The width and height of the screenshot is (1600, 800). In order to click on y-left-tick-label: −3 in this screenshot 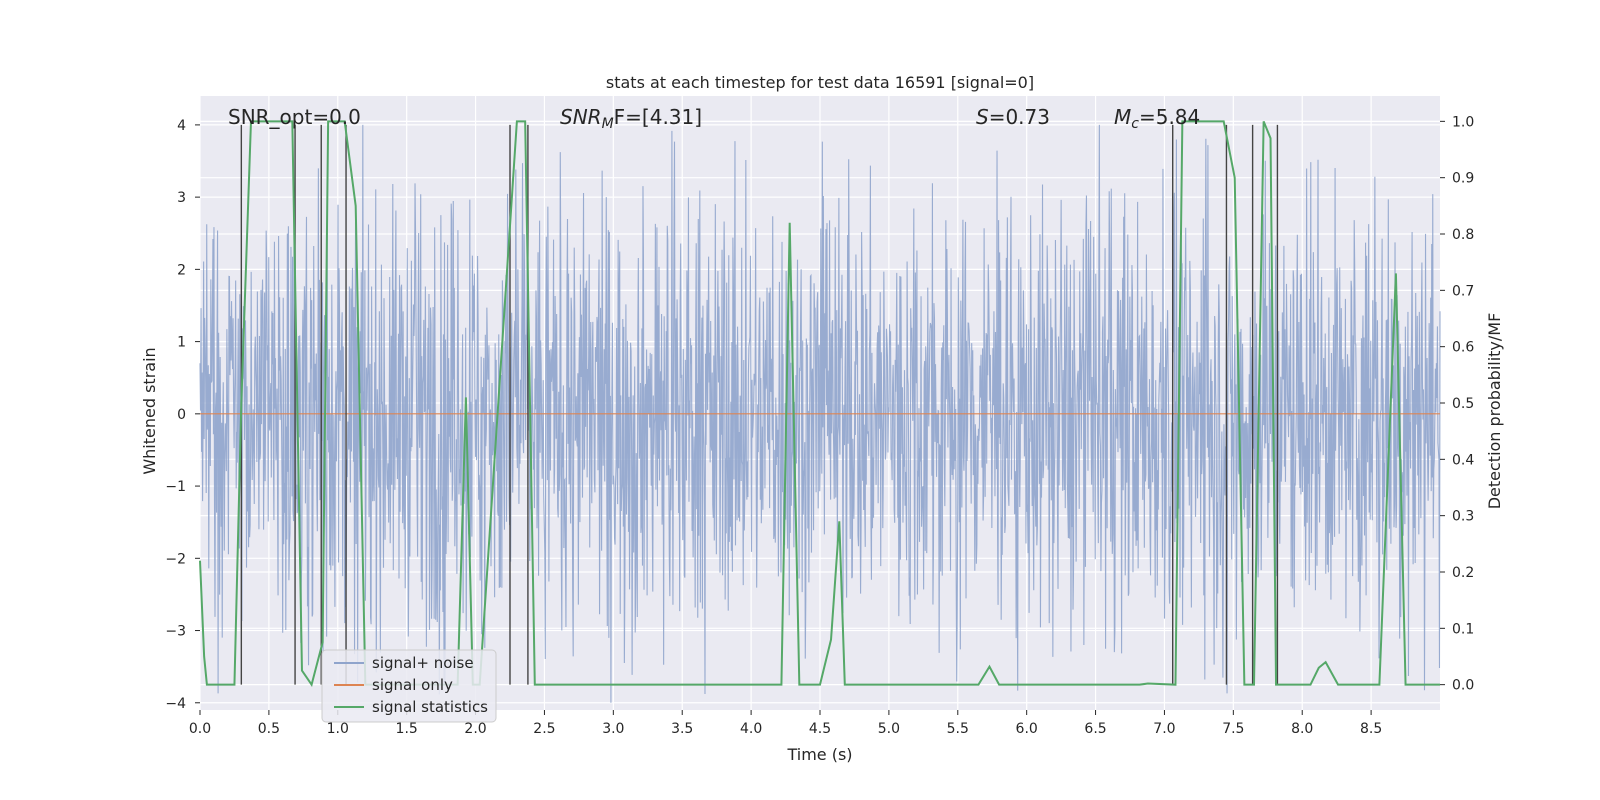, I will do `click(175, 632)`.